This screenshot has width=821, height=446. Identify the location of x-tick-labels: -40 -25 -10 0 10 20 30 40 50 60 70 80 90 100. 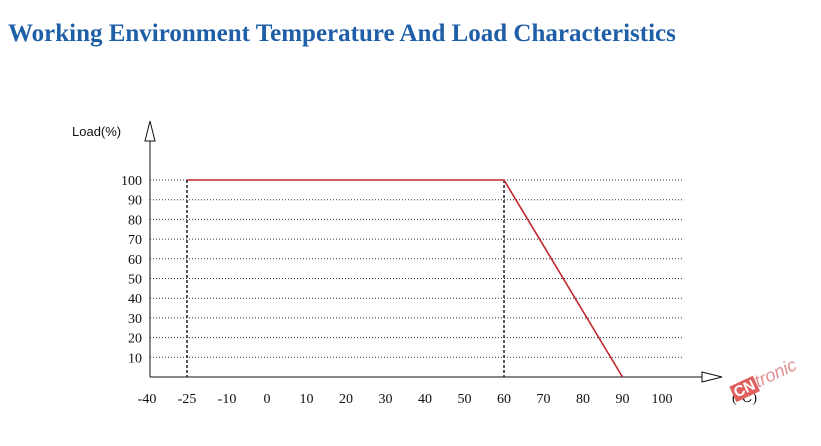
(405, 399).